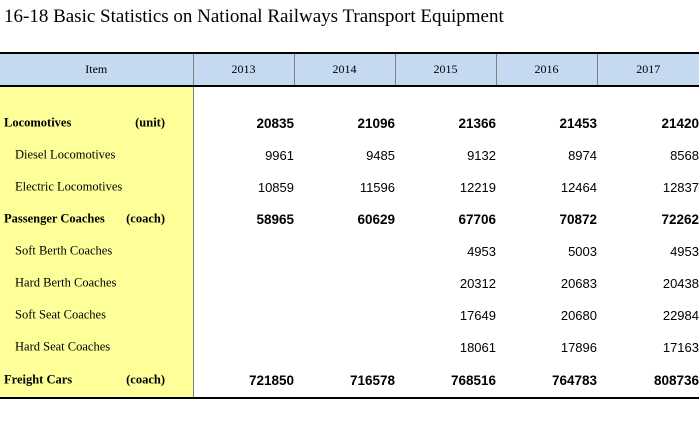  Describe the element at coordinates (477, 347) in the screenshot. I see `cell-2015: 18061` at that location.